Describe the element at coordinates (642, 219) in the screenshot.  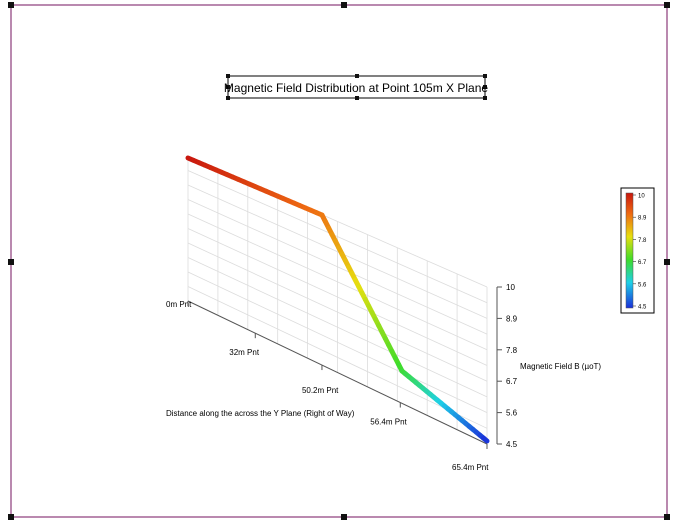
I see `colorbar-tick-label: 8.9` at that location.